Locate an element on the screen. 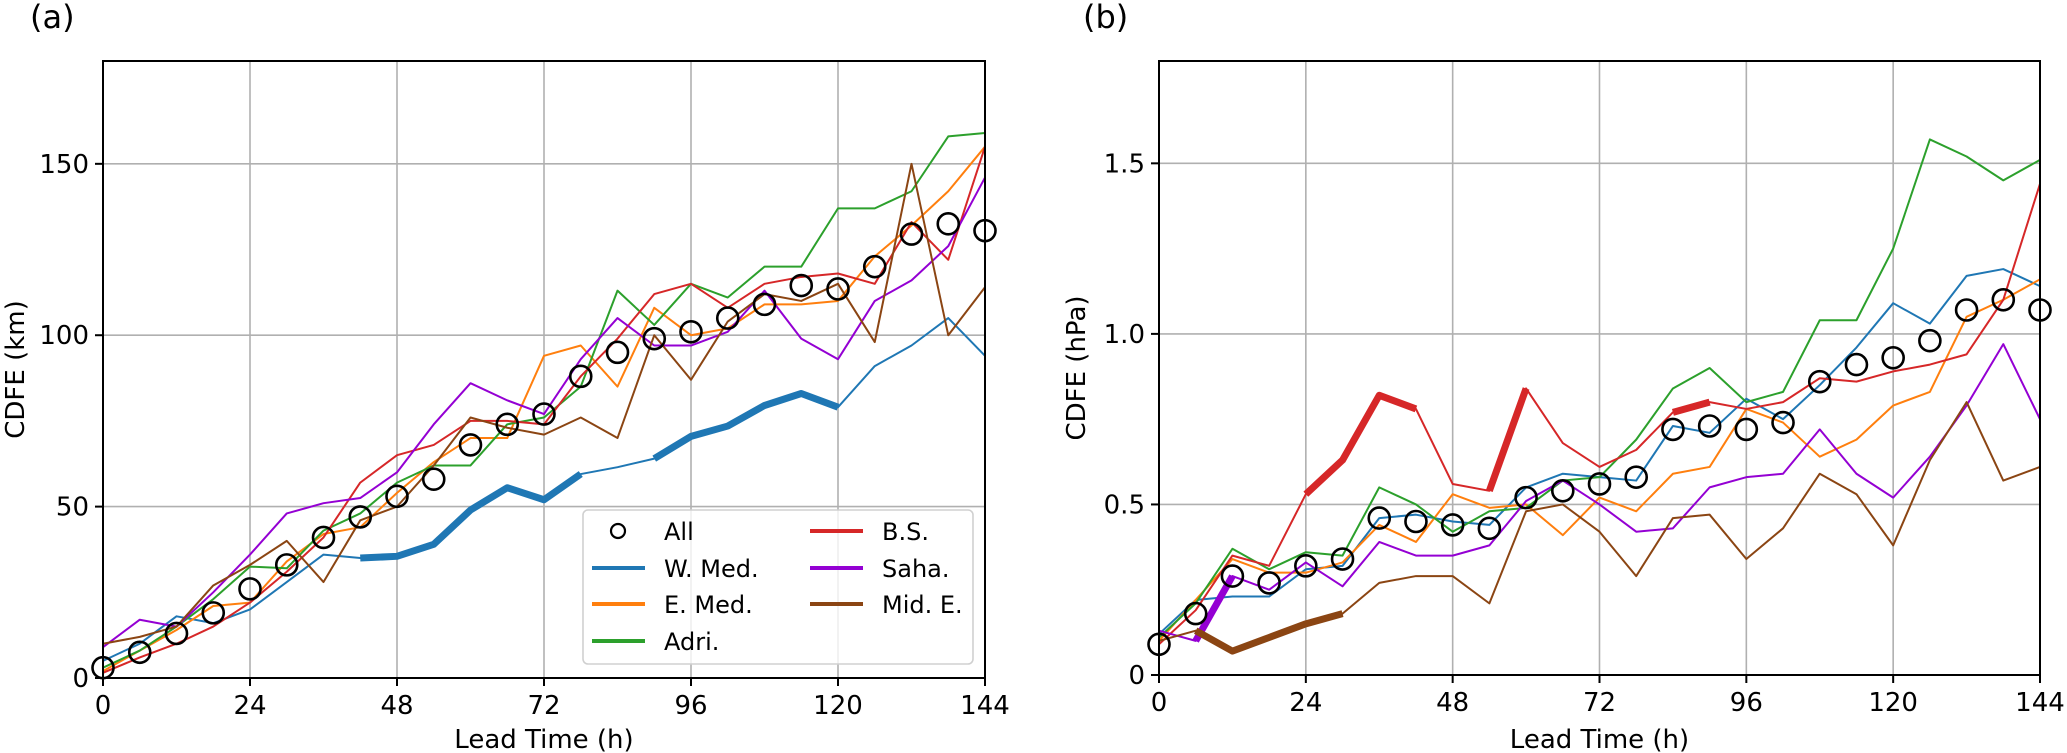 The image size is (2067, 753). legend-label: E. Med. is located at coordinates (708, 605).